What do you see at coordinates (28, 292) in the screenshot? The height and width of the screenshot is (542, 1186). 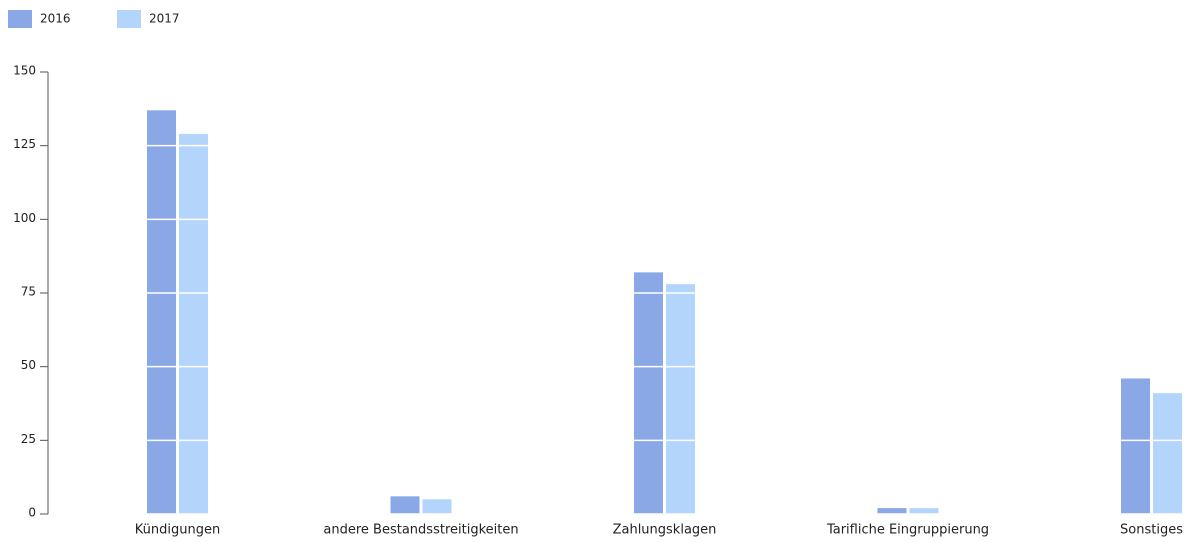 I see `y-tick-label: 75` at bounding box center [28, 292].